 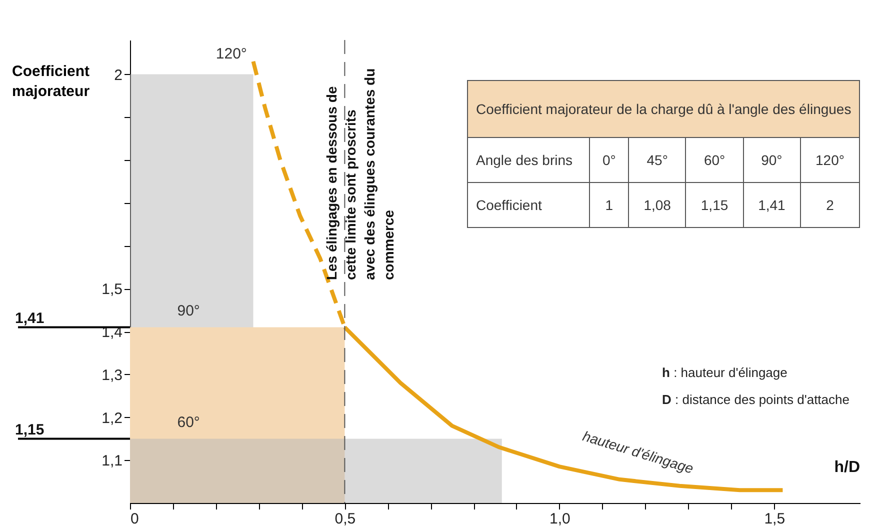 I want to click on ref-line-label: 1,41, so click(x=29, y=319).